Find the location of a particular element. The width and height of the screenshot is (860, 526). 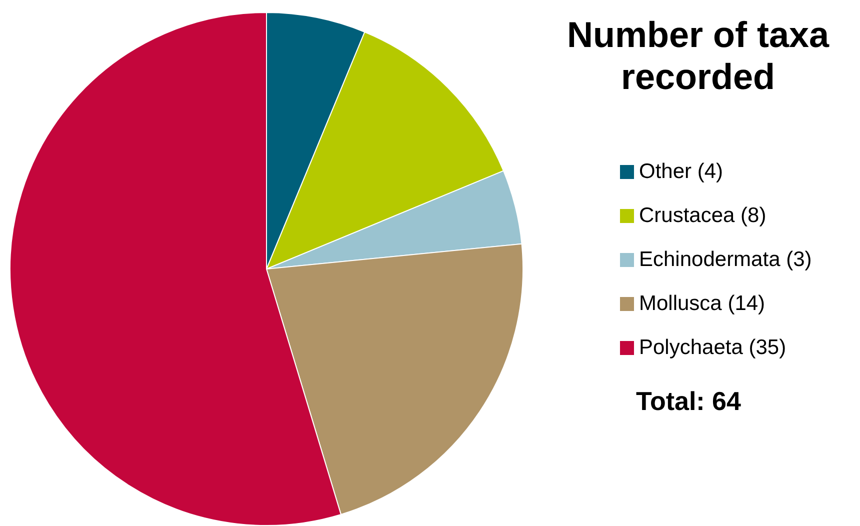

legend-label: Echinodermata (3) is located at coordinates (725, 260).